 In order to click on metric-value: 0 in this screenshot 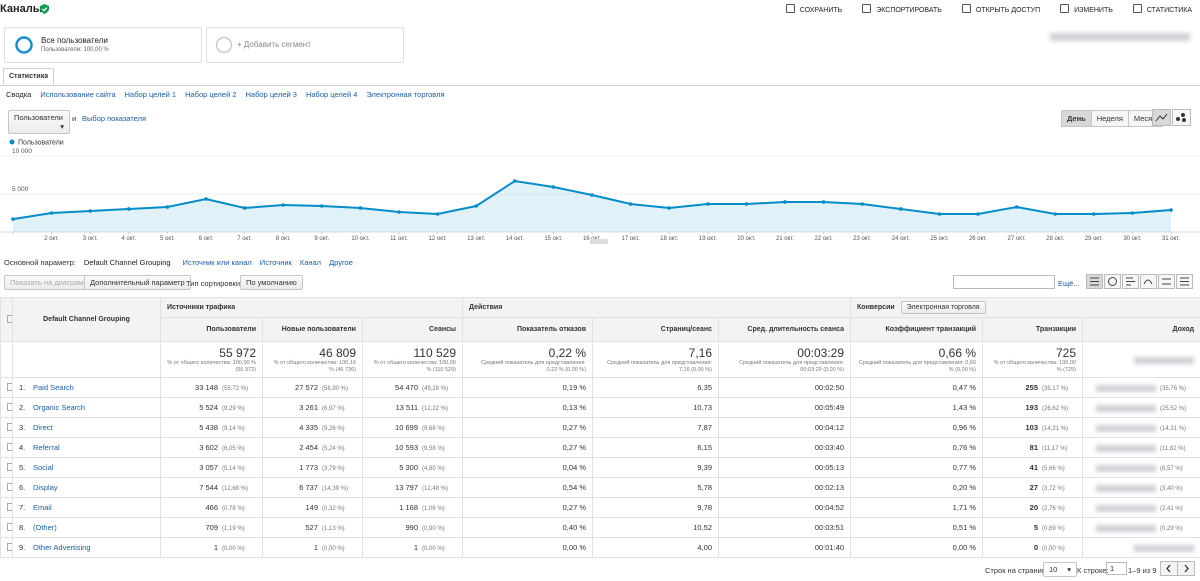, I will do `click(1036, 547)`.